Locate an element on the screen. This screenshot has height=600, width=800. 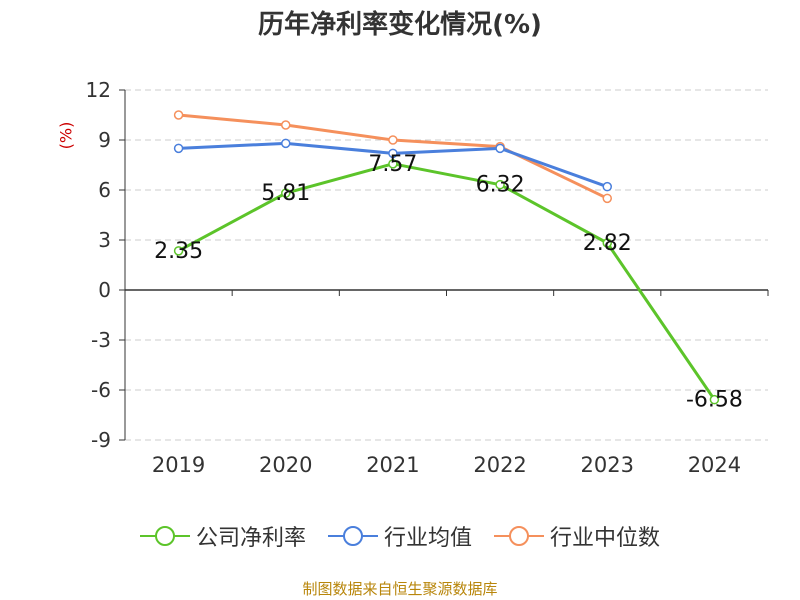
x-tick-label: 2019 is located at coordinates (178, 465).